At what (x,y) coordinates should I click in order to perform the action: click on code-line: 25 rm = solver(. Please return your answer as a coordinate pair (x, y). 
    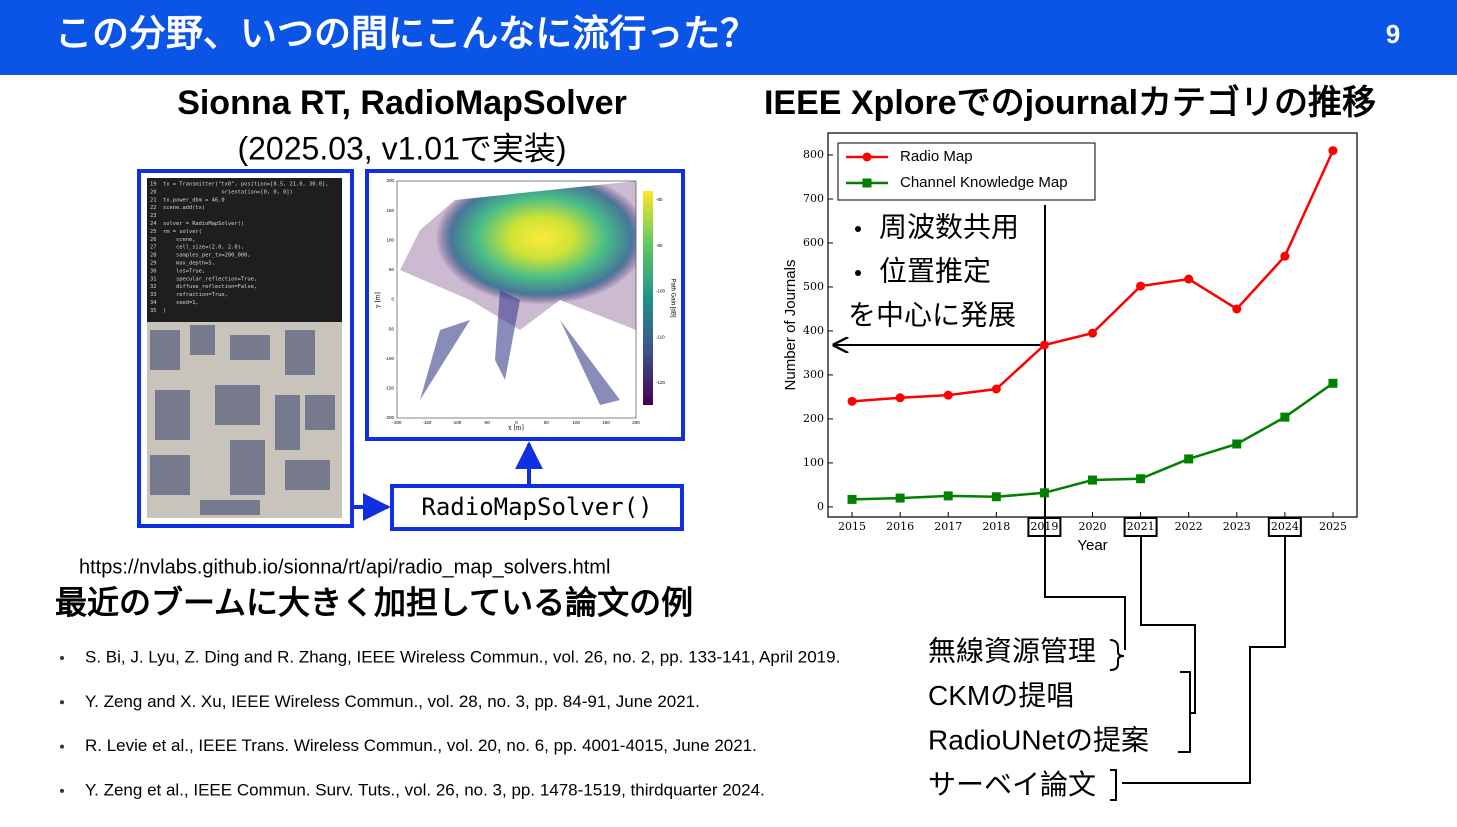
    Looking at the image, I should click on (176, 232).